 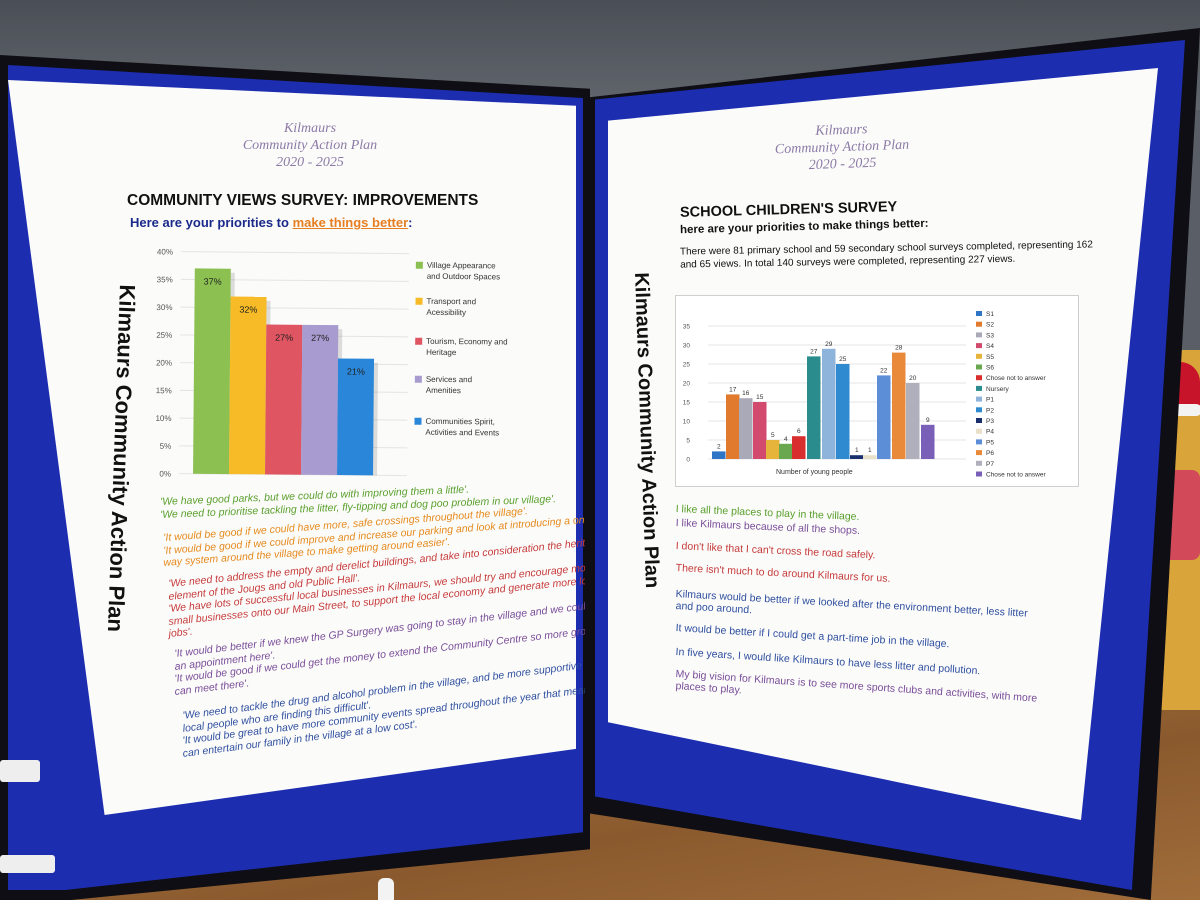 I want to click on data-label: 20, so click(x=913, y=378).